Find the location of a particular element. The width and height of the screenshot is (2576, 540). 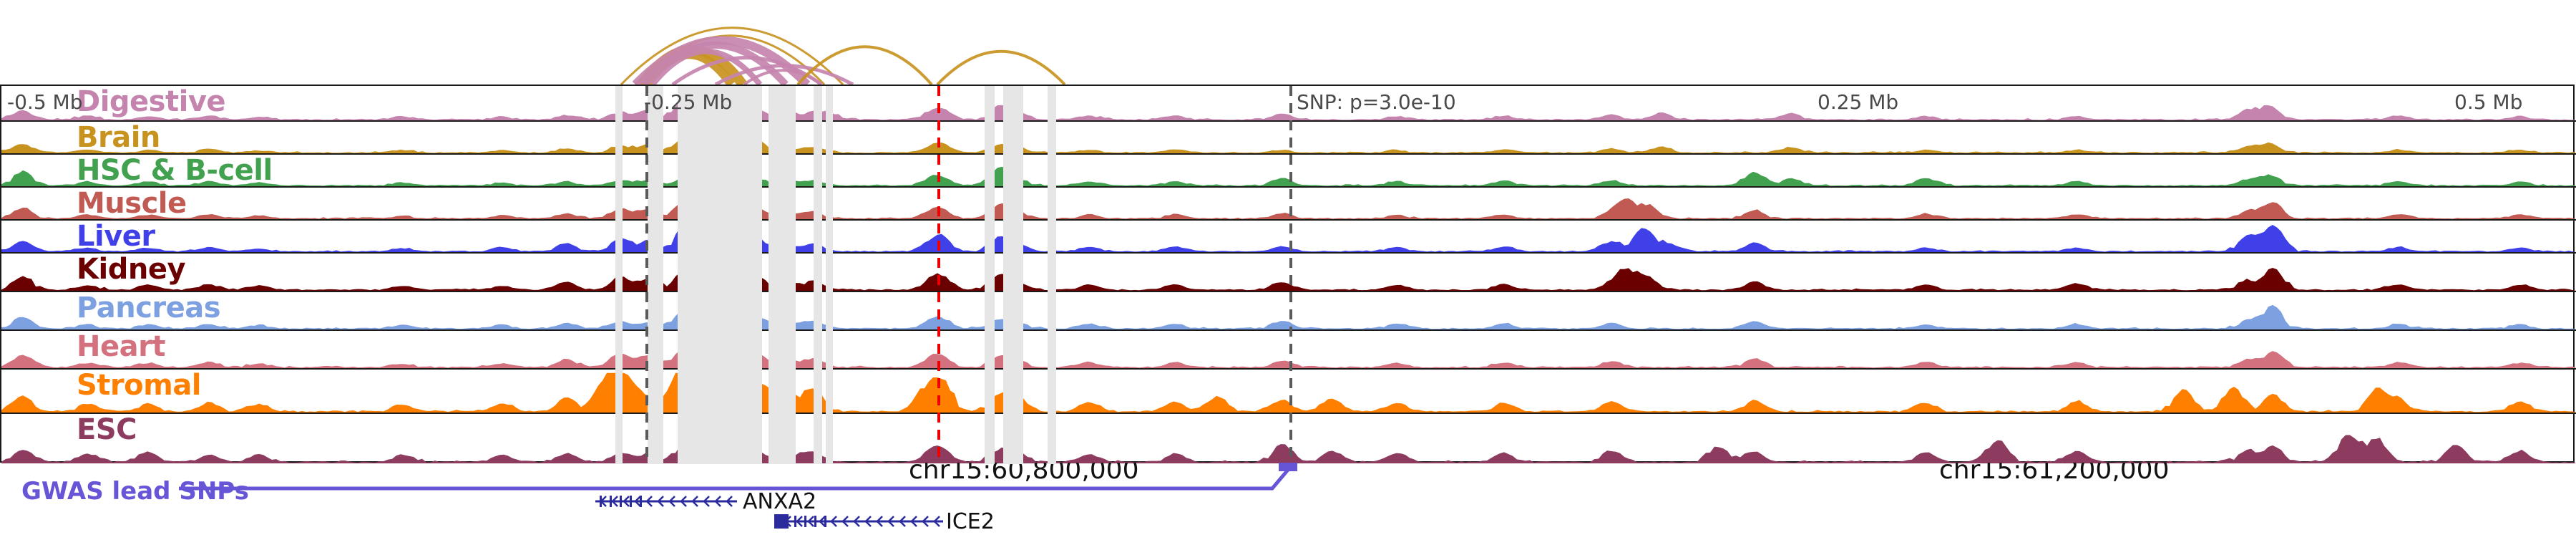

axis-tick-label: 0.25 Mb is located at coordinates (1858, 102).